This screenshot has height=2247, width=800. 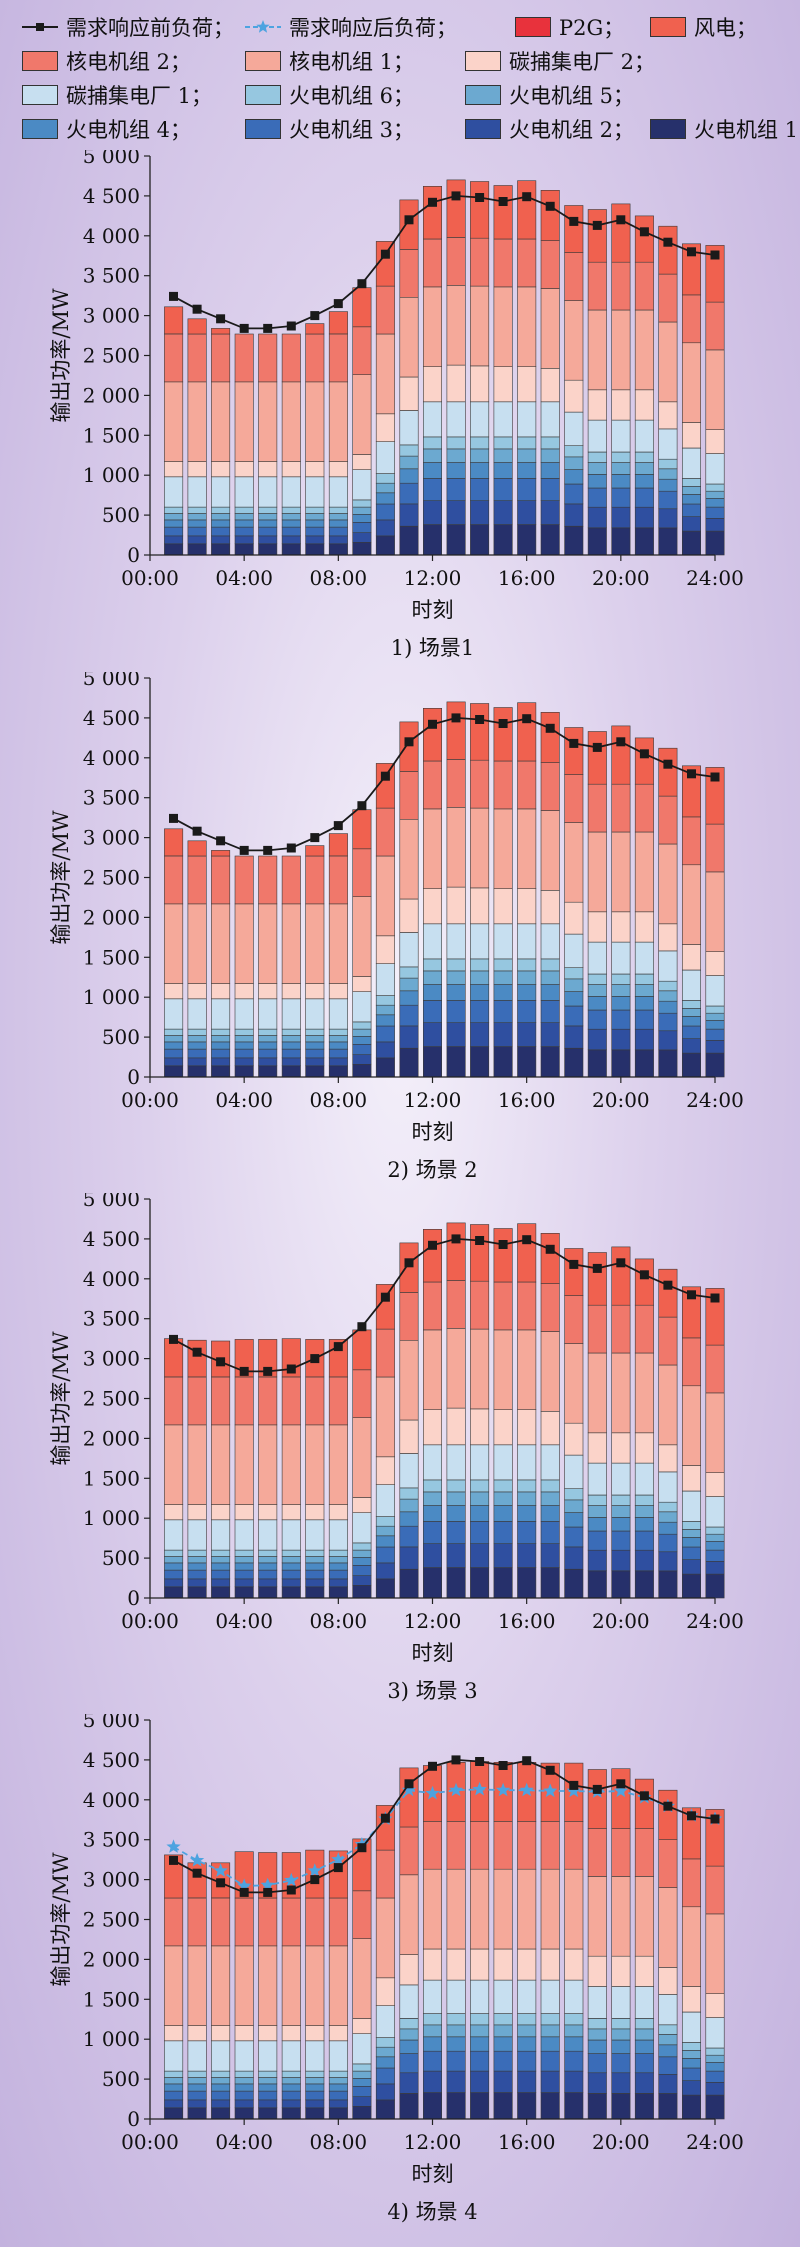 What do you see at coordinates (503, 1789) in the screenshot?
I see `point-after` at bounding box center [503, 1789].